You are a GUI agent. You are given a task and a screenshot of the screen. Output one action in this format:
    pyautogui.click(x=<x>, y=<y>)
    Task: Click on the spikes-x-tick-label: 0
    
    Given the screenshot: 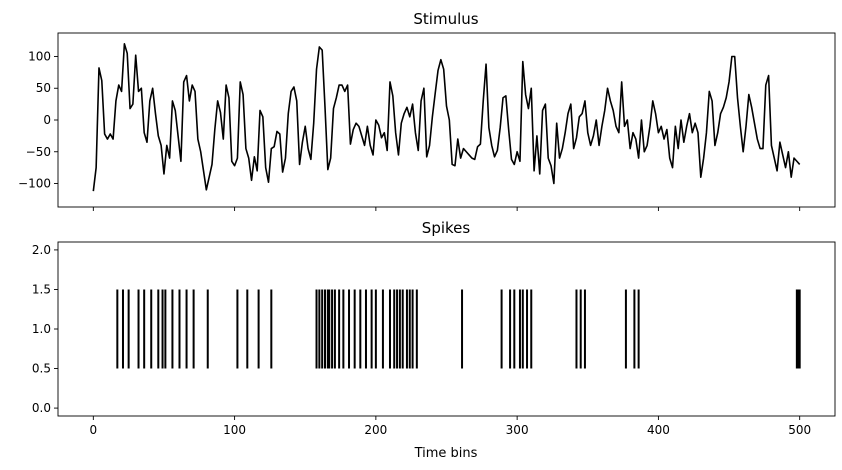 What is the action you would take?
    pyautogui.click(x=93, y=430)
    